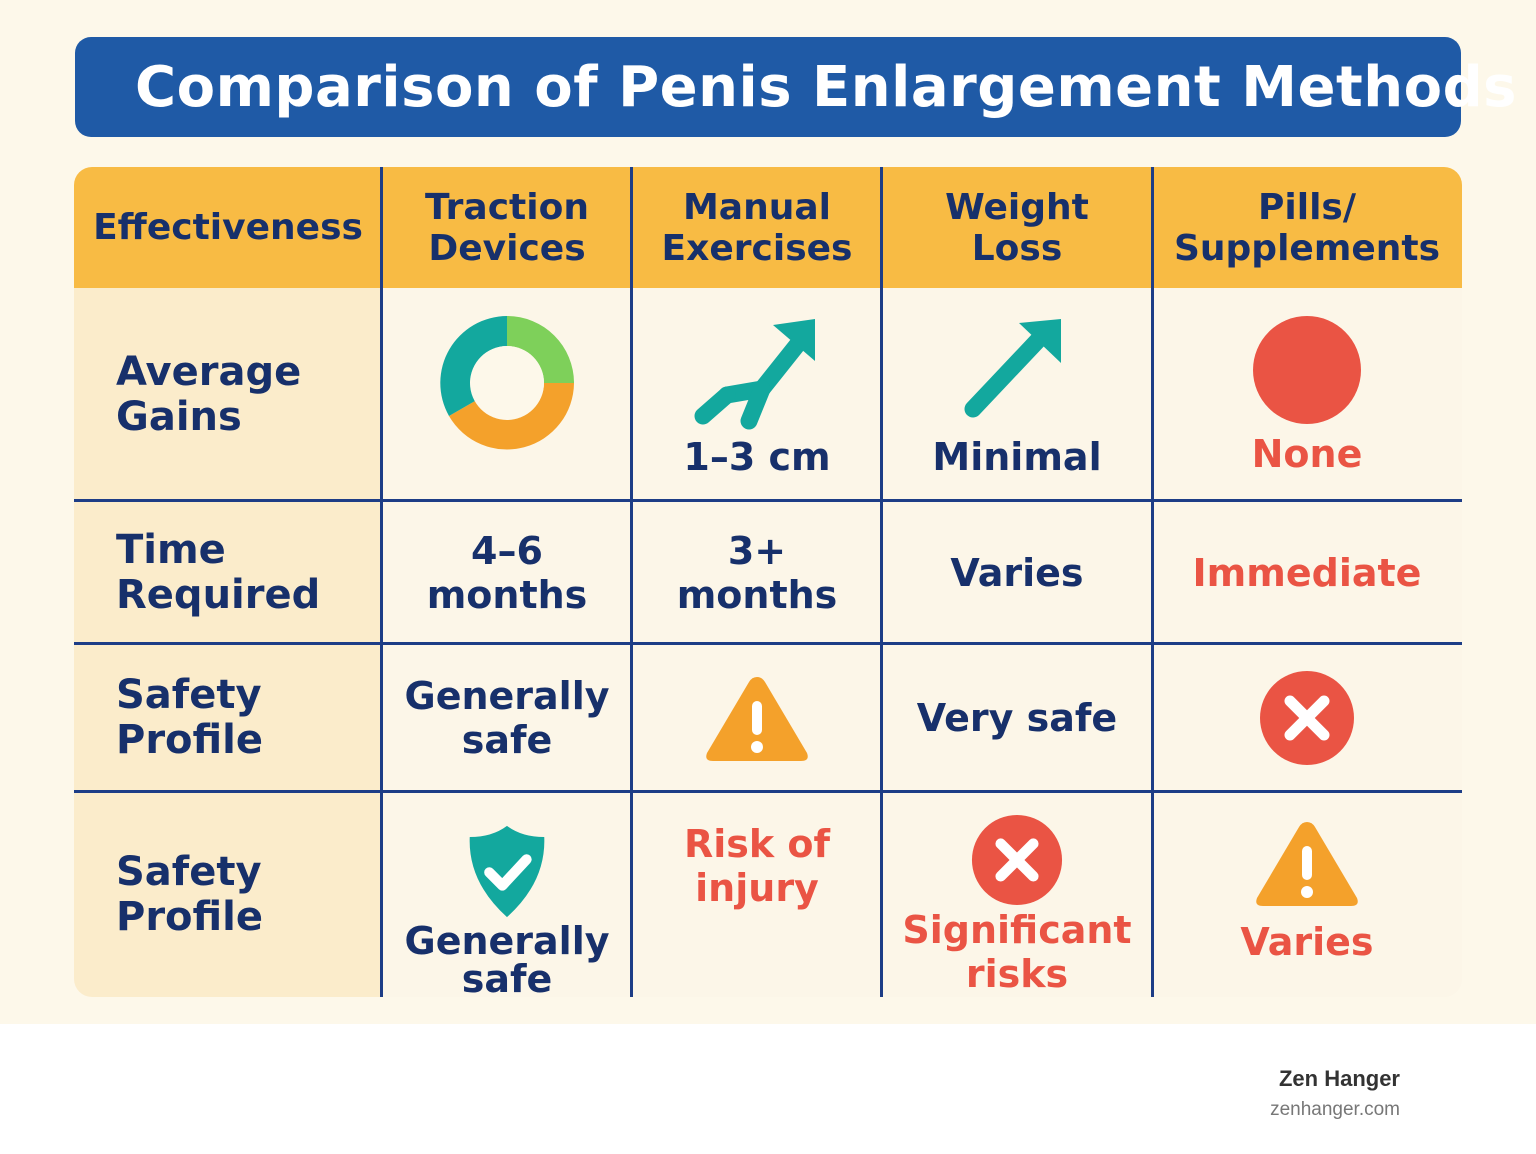  Describe the element at coordinates (473, 365) in the screenshot. I see `donut-segment-teal` at that location.